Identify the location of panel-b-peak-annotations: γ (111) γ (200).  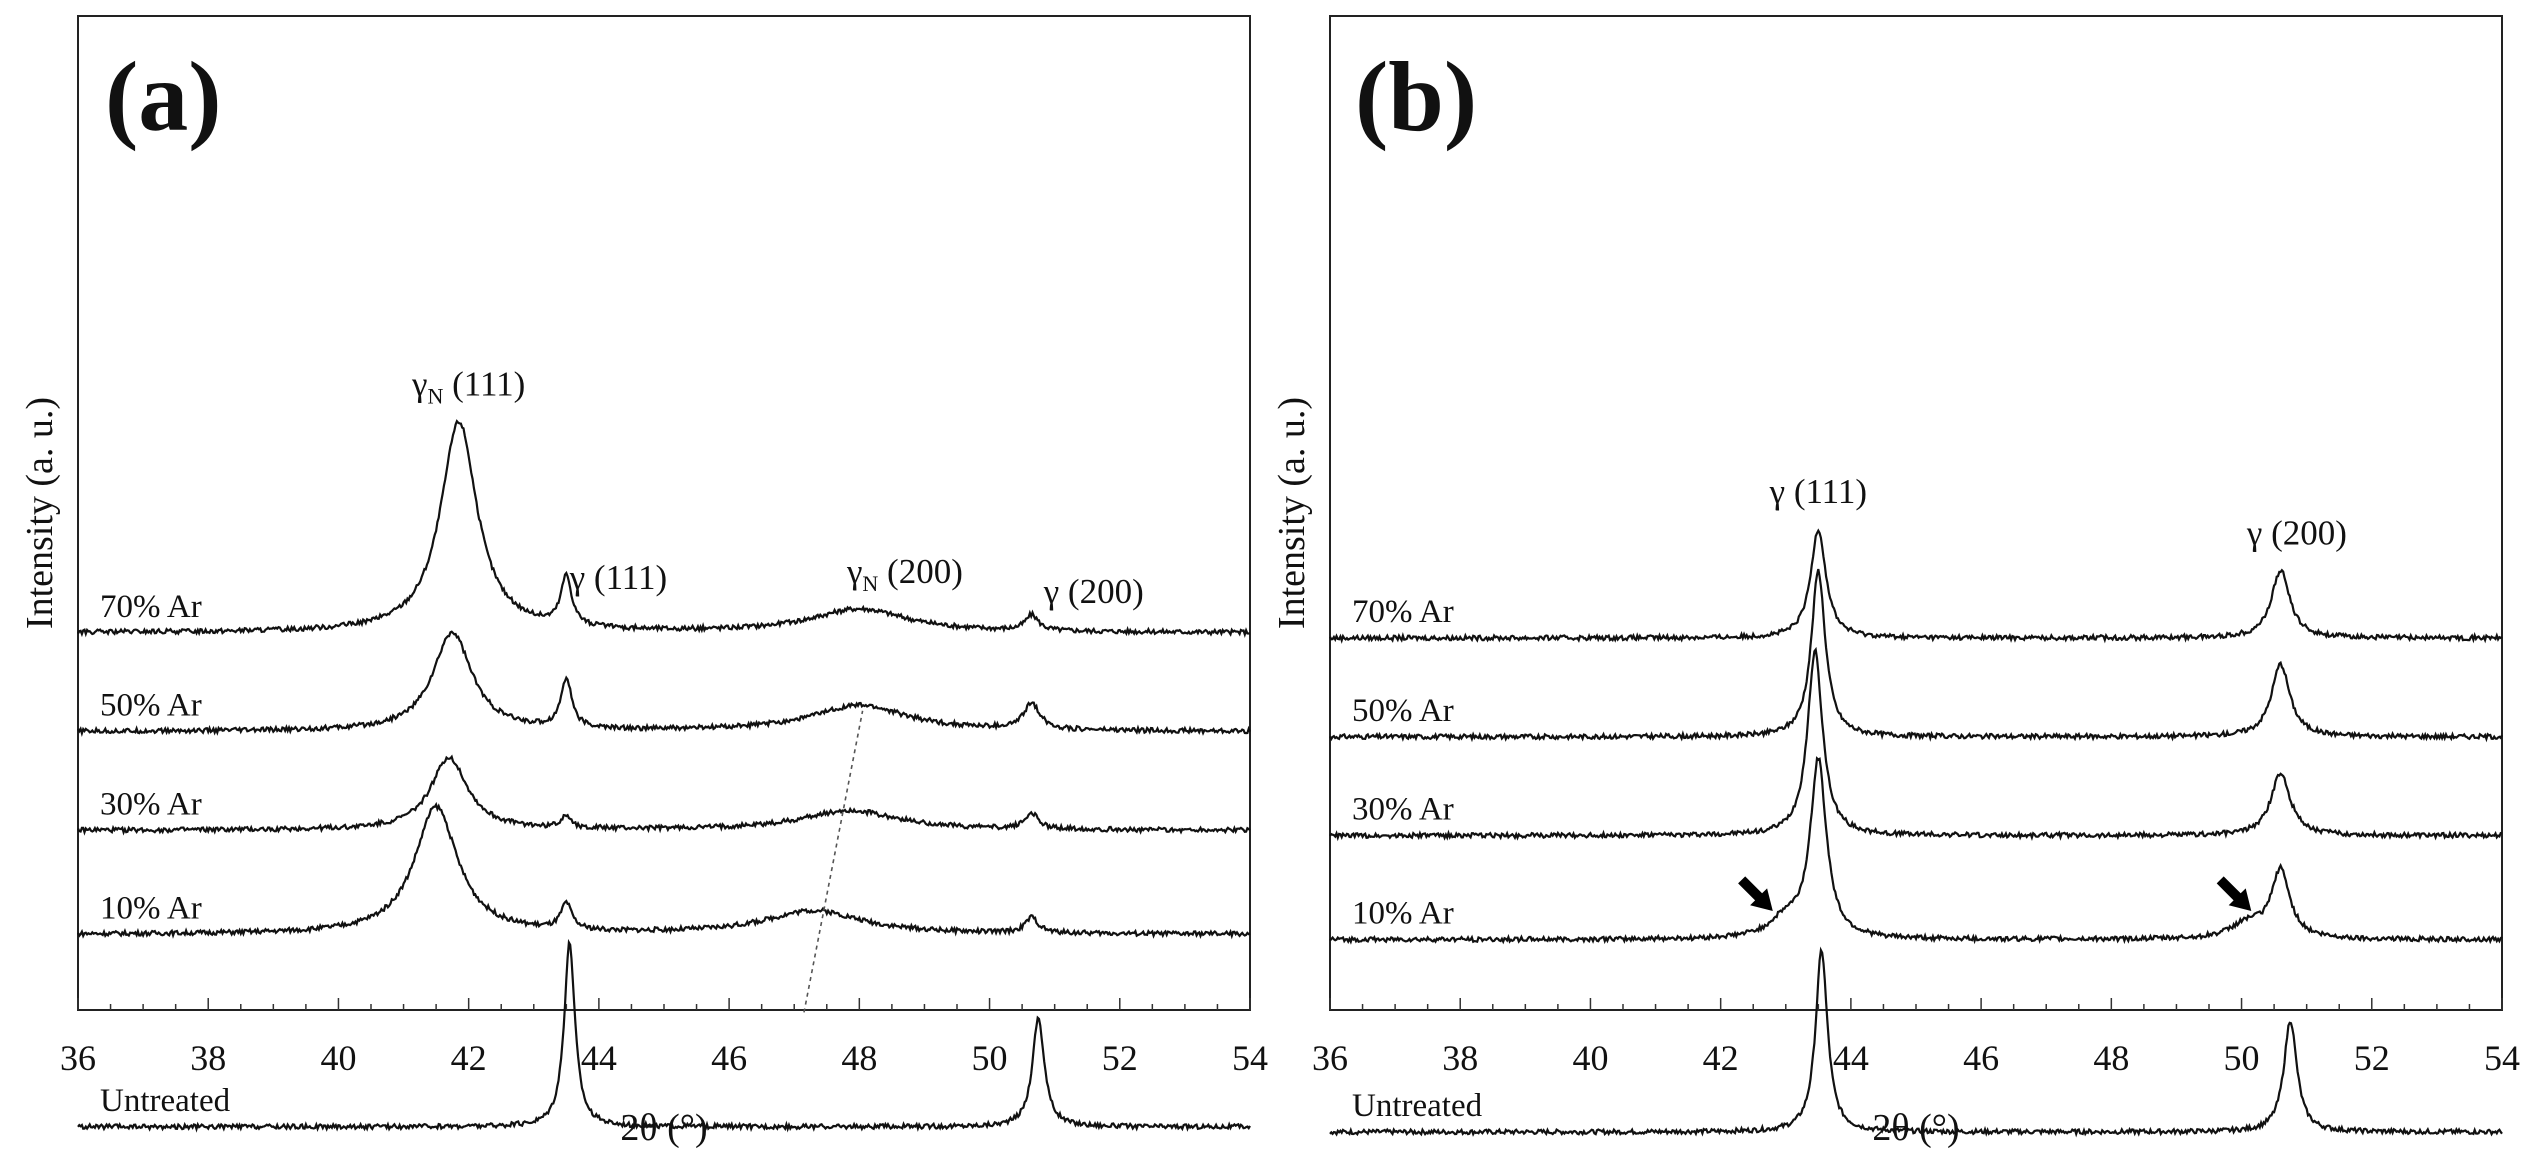
(2058, 512).